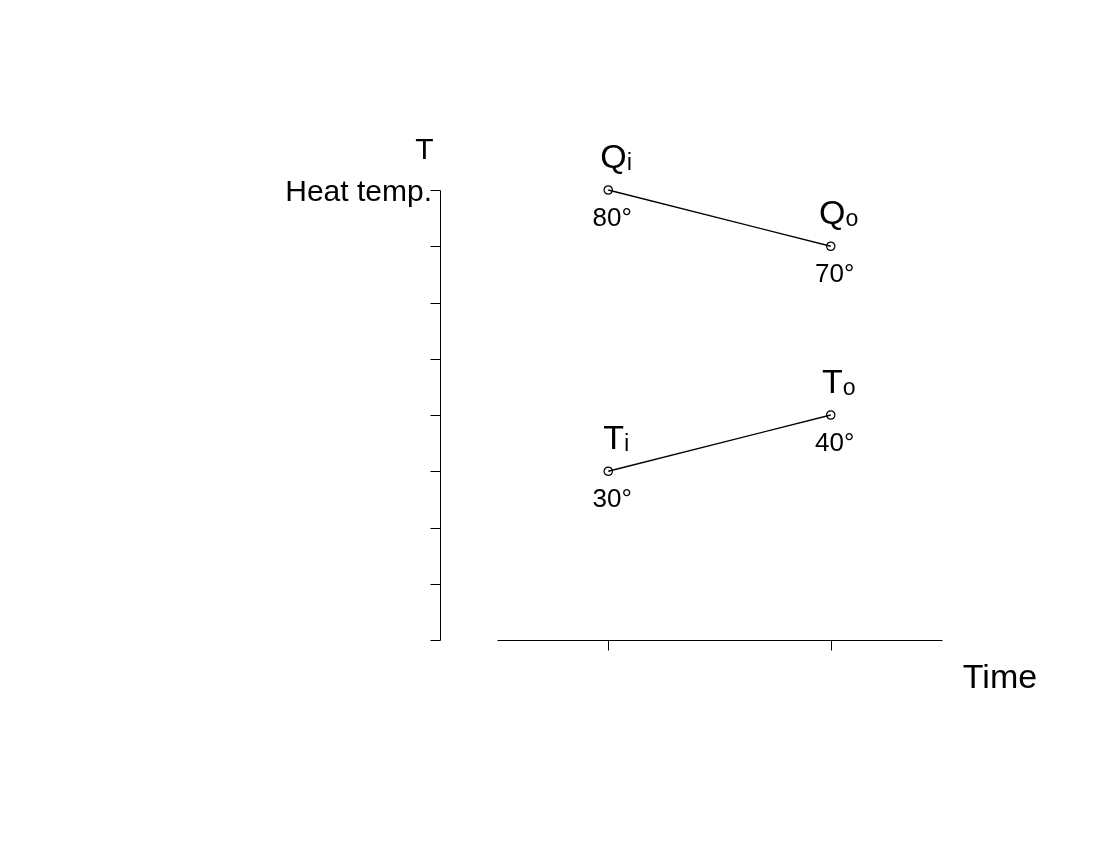 This screenshot has width=1116, height=864. I want to click on text: Heat temp., so click(358, 190).